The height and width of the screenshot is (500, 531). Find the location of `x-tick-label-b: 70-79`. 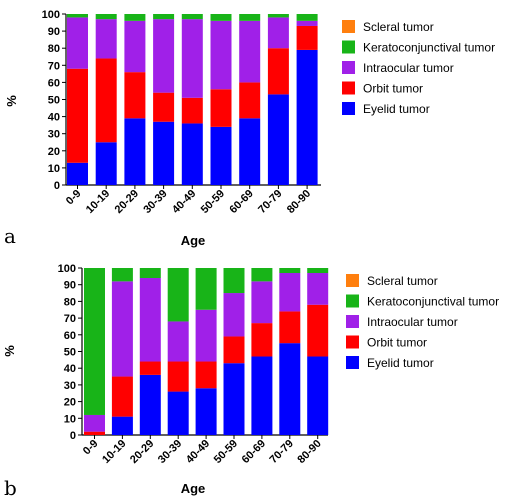

x-tick-label-b: 70-79 is located at coordinates (282, 452).